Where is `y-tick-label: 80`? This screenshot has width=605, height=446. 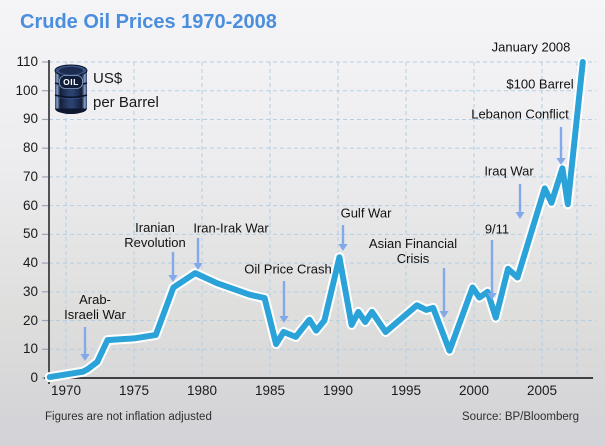
y-tick-label: 80 is located at coordinates (30, 148).